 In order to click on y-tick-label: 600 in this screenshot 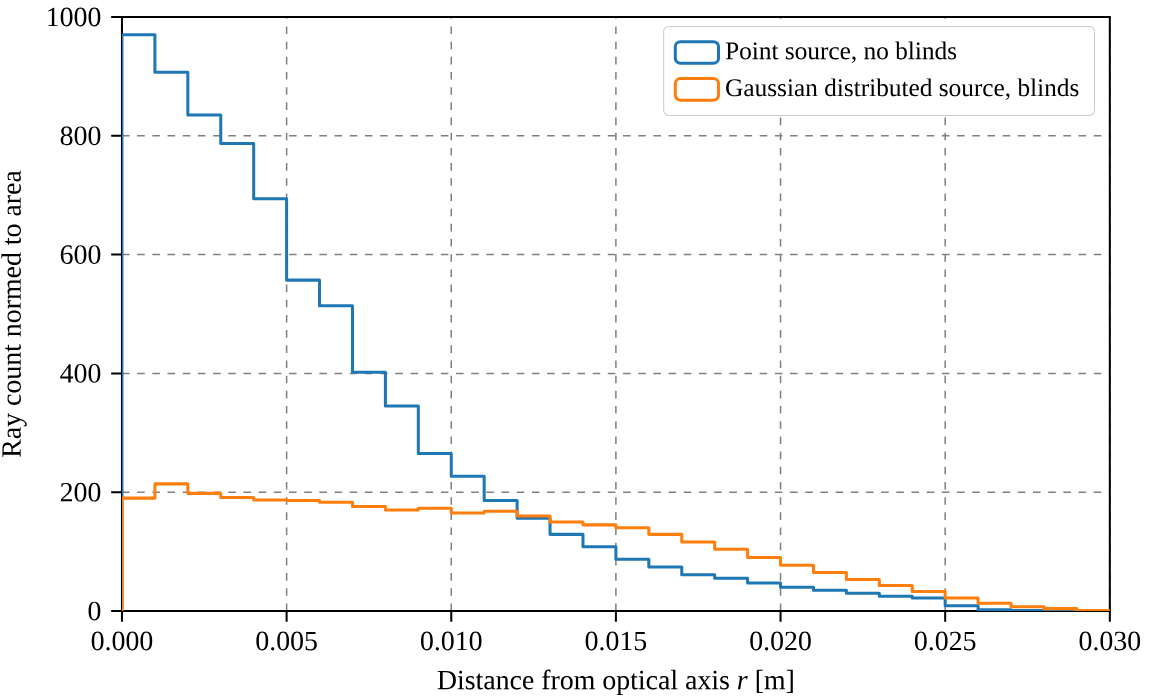, I will do `click(80, 254)`.